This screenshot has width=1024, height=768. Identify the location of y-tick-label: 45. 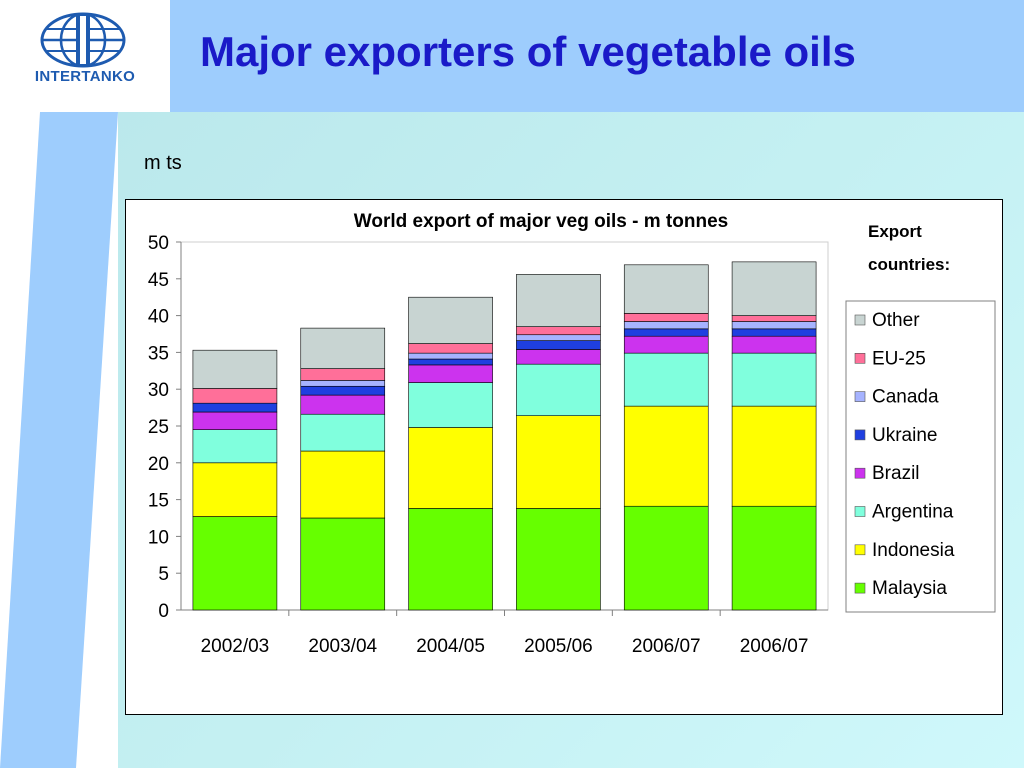
(158, 280).